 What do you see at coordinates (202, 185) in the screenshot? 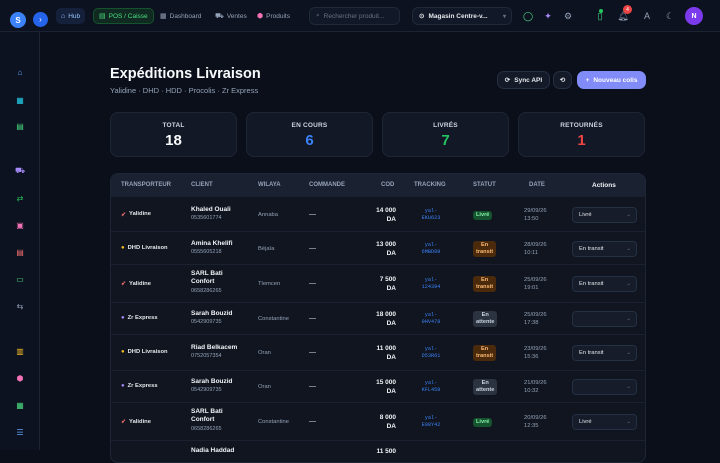
I see `header-client: CLIENT` at bounding box center [202, 185].